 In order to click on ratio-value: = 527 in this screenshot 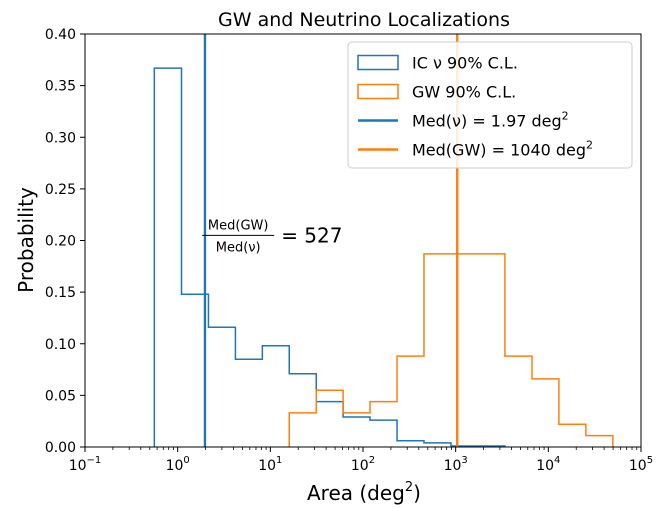, I will do `click(311, 235)`.